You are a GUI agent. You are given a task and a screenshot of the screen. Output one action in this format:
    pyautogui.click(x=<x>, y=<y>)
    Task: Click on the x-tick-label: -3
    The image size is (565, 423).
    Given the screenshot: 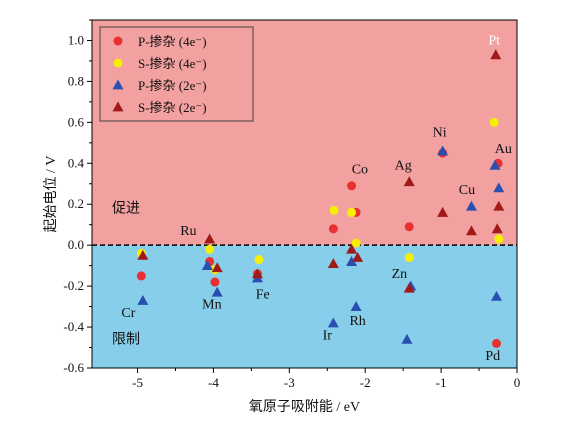 What is the action you would take?
    pyautogui.click(x=289, y=382)
    